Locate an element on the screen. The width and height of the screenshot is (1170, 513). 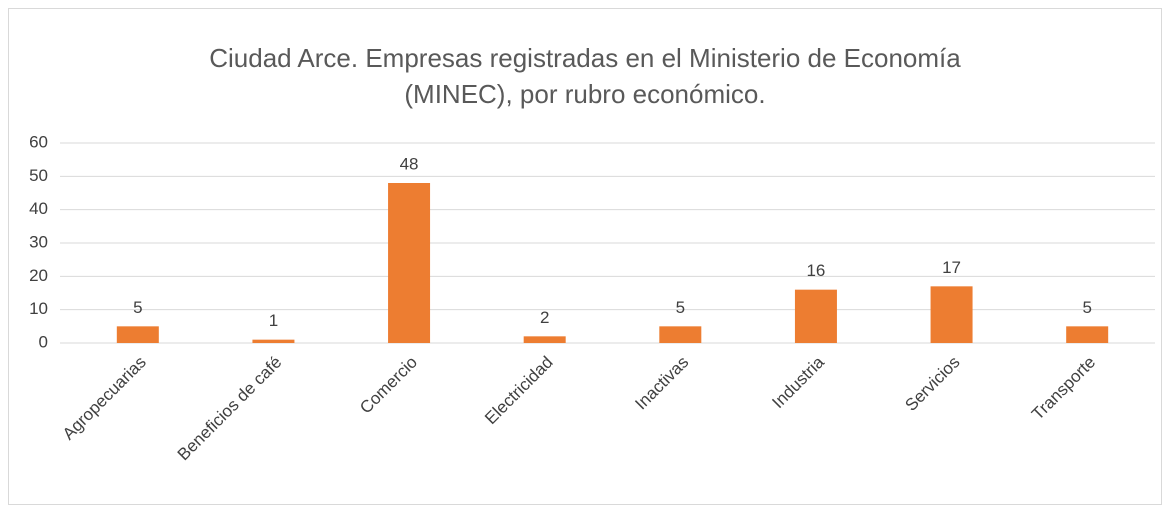
y-tick-label: 30 is located at coordinates (38, 241).